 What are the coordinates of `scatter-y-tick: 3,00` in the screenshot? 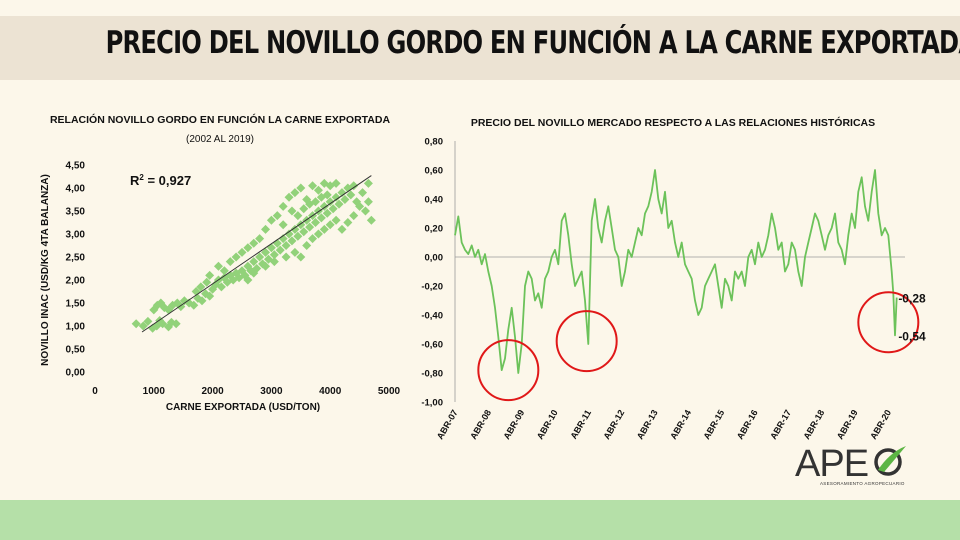 It's located at (76, 235).